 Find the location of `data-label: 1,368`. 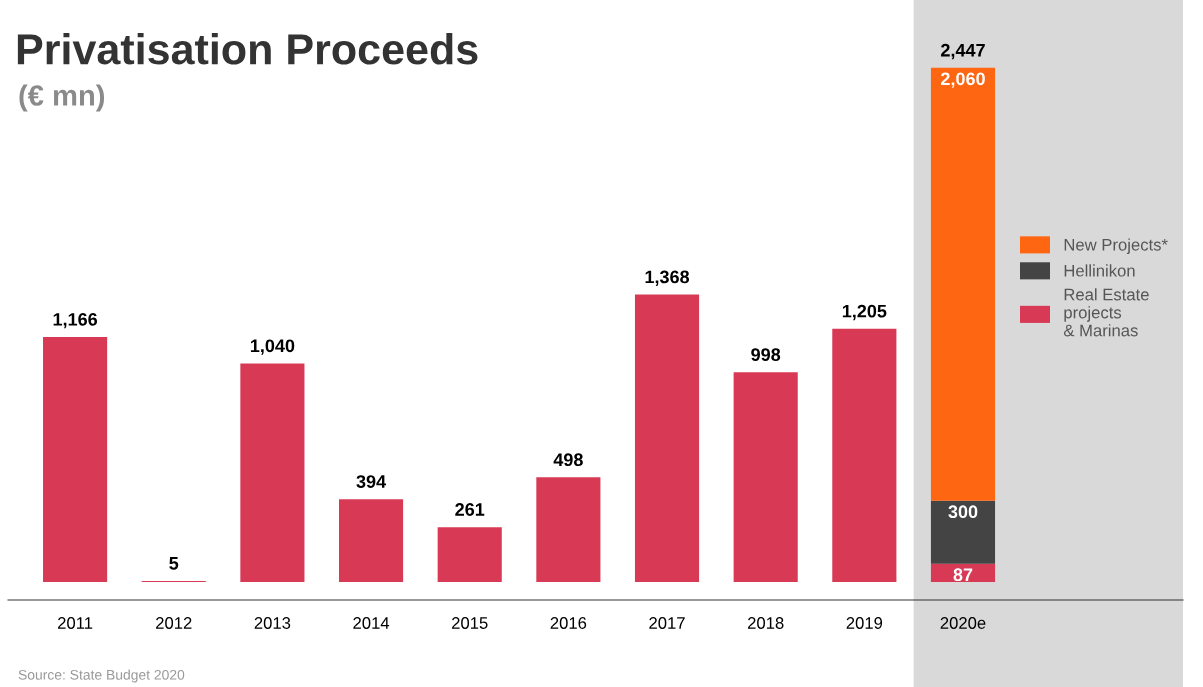

data-label: 1,368 is located at coordinates (667, 278).